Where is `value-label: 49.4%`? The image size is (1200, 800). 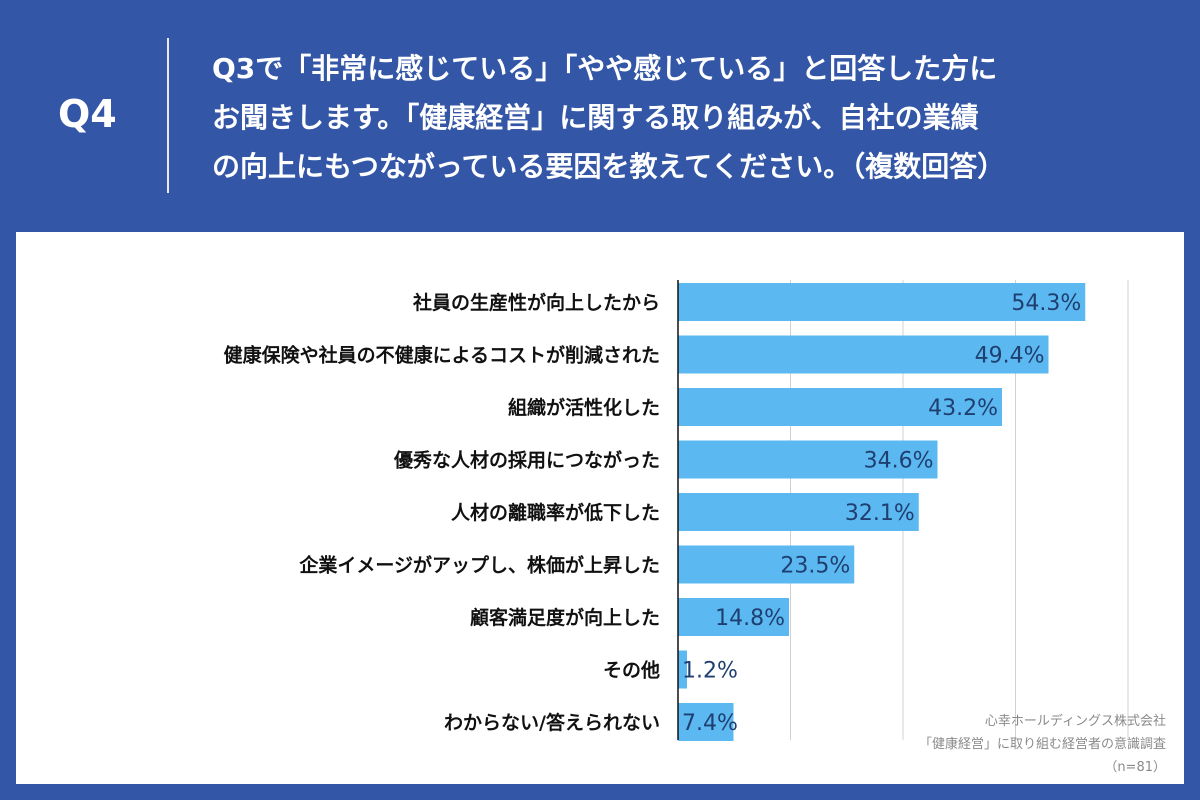
value-label: 49.4% is located at coordinates (1010, 356).